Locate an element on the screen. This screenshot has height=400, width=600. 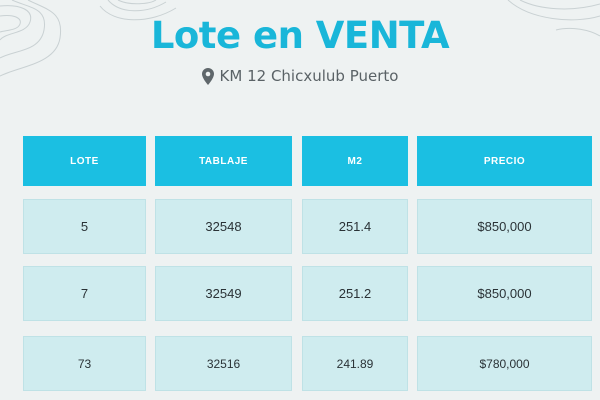
page-title: Lote en VENTA is located at coordinates (300, 35).